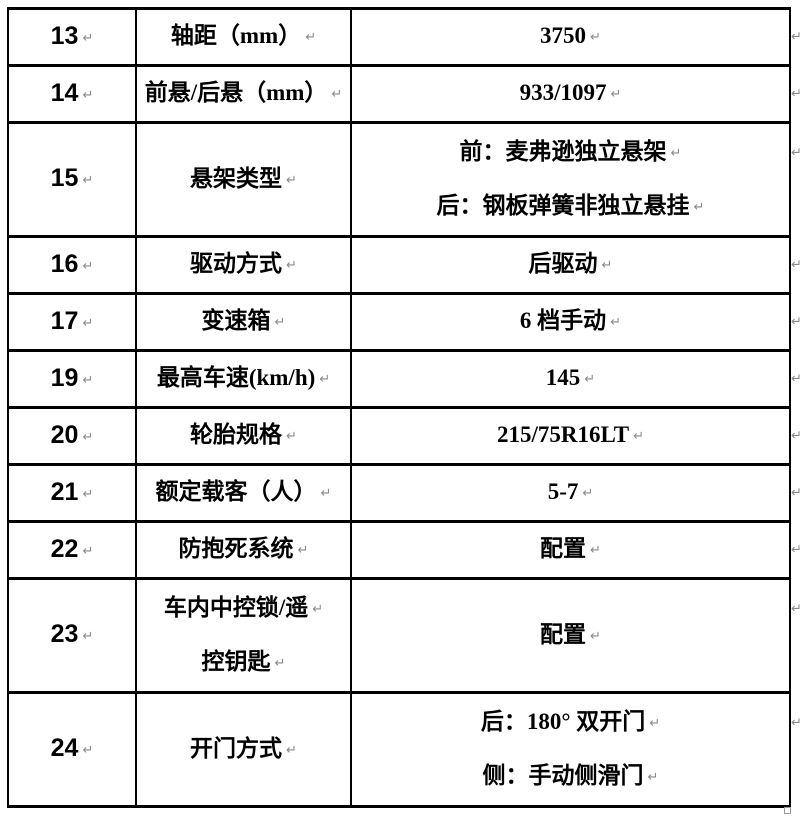 The height and width of the screenshot is (818, 800). I want to click on table-row: 19 ↵ 最高车速(km/h) ↵ 145 ↵, so click(399, 379).